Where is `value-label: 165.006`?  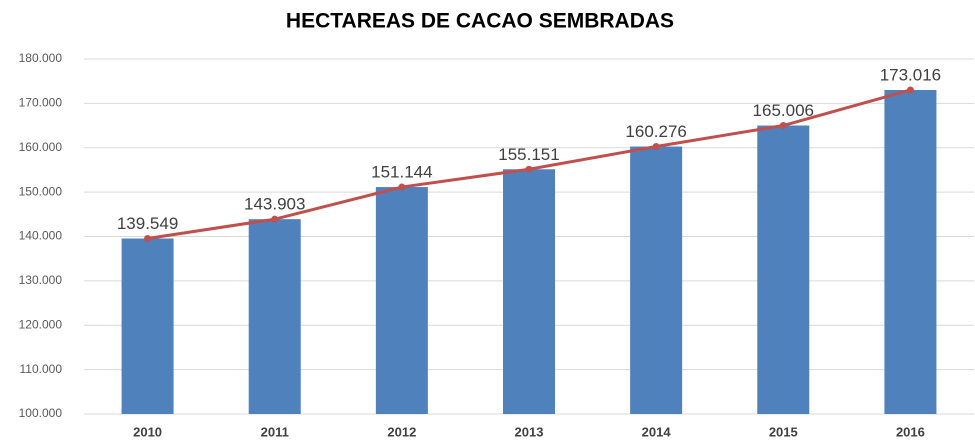 value-label: 165.006 is located at coordinates (783, 110).